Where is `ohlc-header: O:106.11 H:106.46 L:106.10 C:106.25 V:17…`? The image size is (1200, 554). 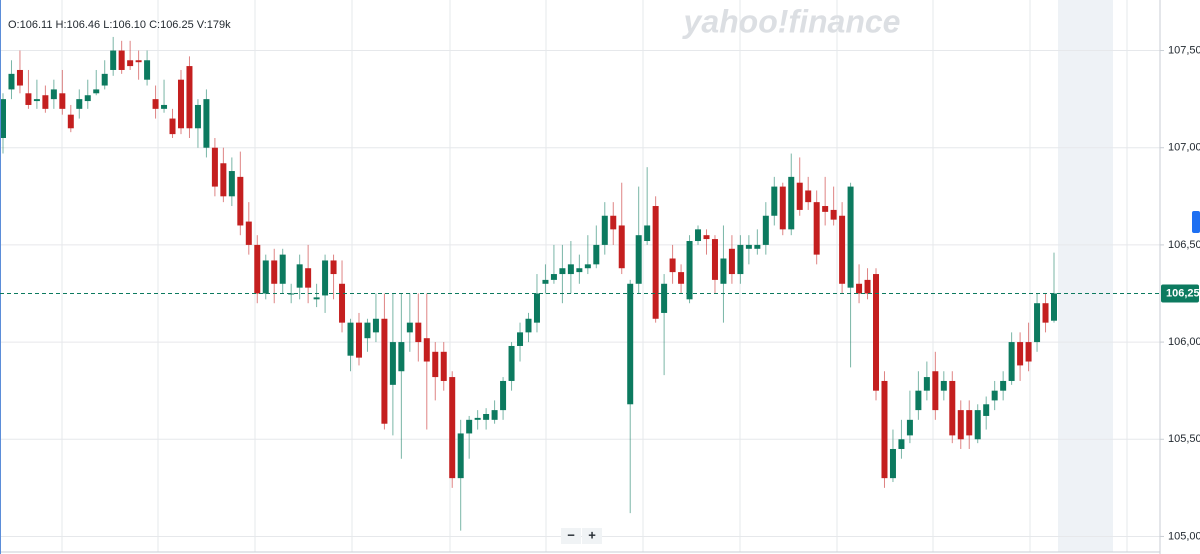
ohlc-header: O:106.11 H:106.46 L:106.10 C:106.25 V:17… is located at coordinates (119, 25).